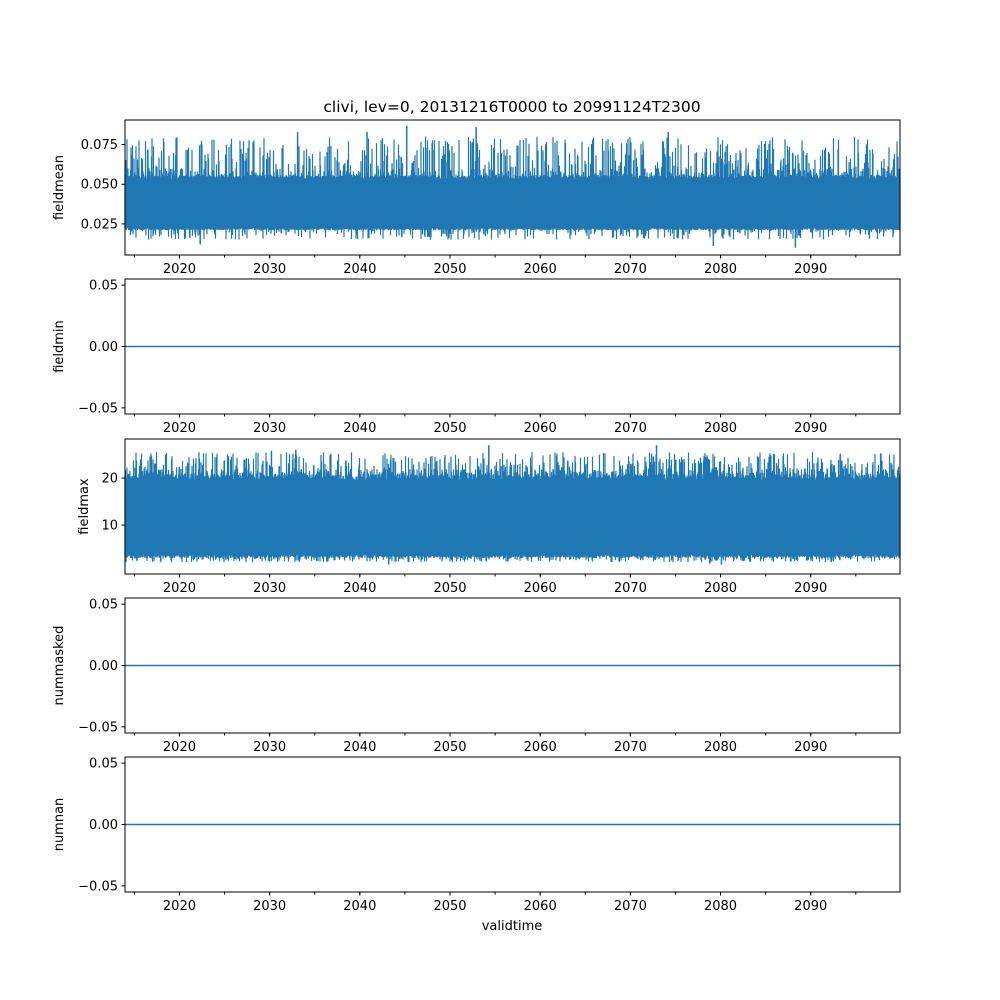 This screenshot has width=1000, height=1000. I want to click on y-tick-label: 0.050, so click(99, 185).